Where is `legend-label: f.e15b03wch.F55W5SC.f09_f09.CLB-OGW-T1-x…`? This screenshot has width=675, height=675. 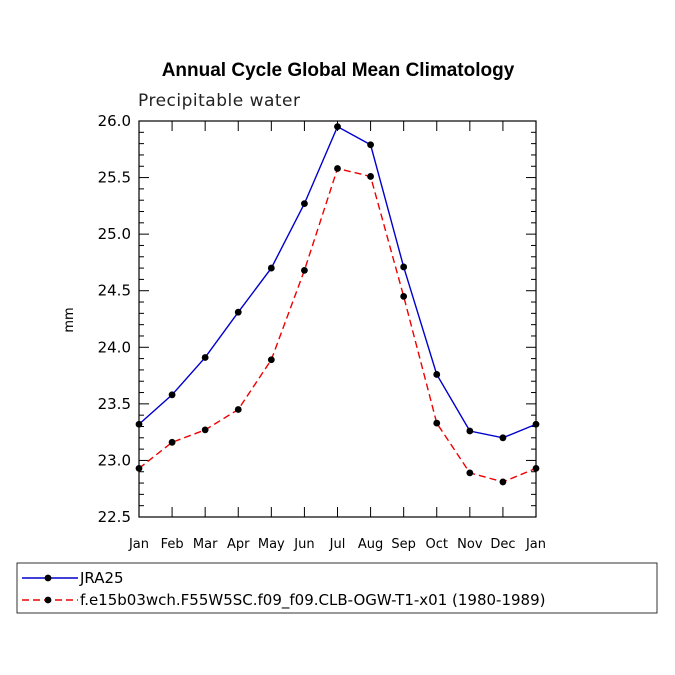
legend-label: f.e15b03wch.F55W5SC.f09_f09.CLB-OGW-T1-x… is located at coordinates (312, 600).